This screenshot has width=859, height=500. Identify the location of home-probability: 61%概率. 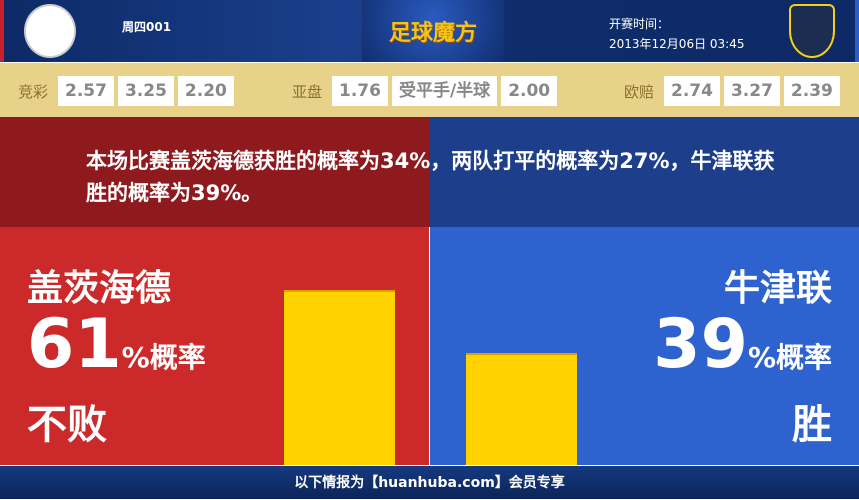
(116, 344).